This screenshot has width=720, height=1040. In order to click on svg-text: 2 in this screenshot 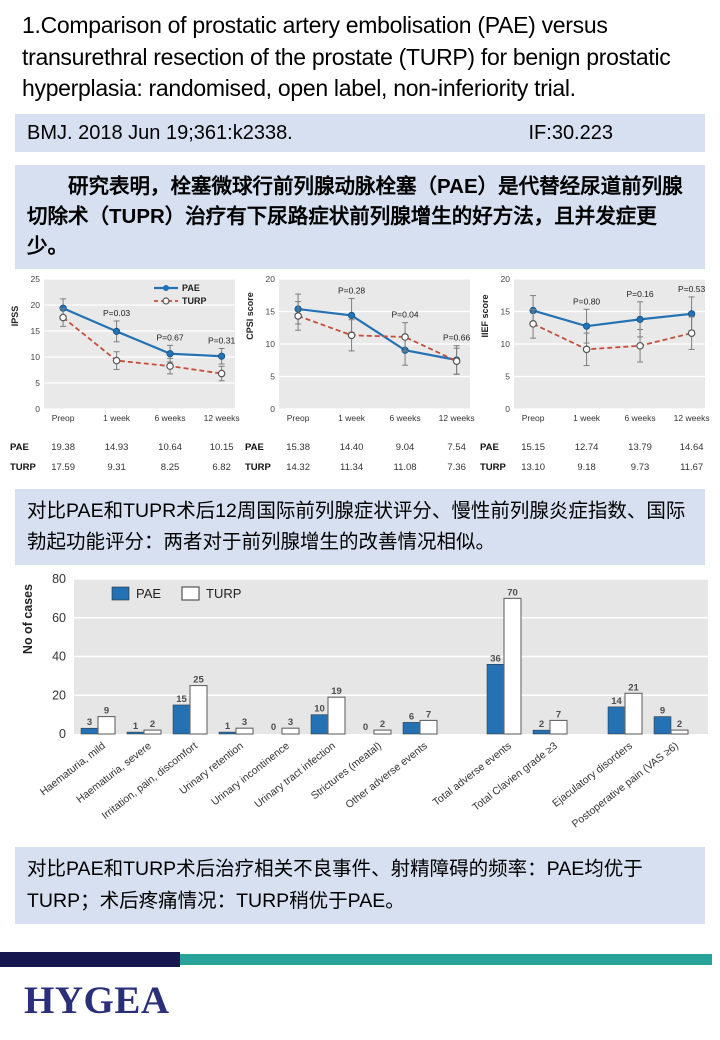, I will do `click(679, 724)`.